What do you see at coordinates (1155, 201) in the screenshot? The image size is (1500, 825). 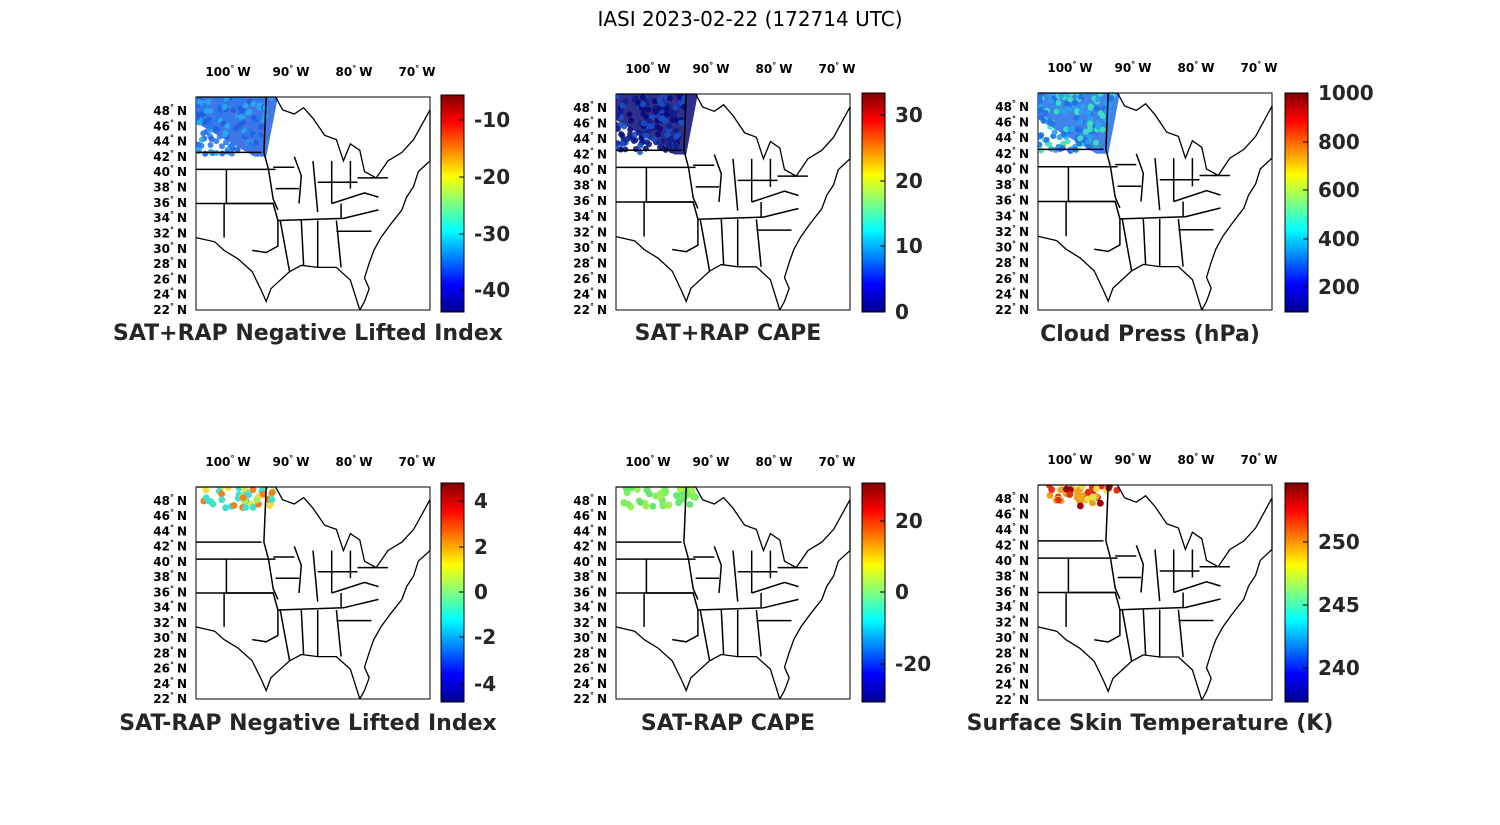 I see `coastline` at bounding box center [1155, 201].